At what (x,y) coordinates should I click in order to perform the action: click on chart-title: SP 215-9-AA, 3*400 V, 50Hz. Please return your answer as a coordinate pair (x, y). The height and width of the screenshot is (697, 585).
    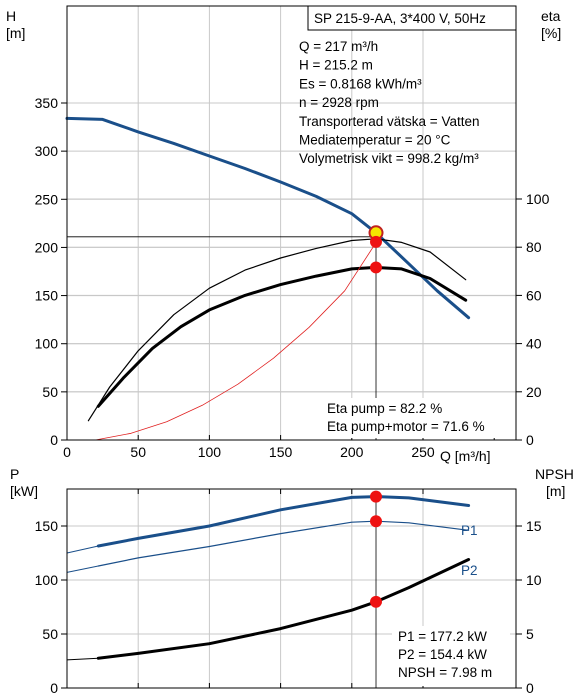
    Looking at the image, I should click on (400, 18).